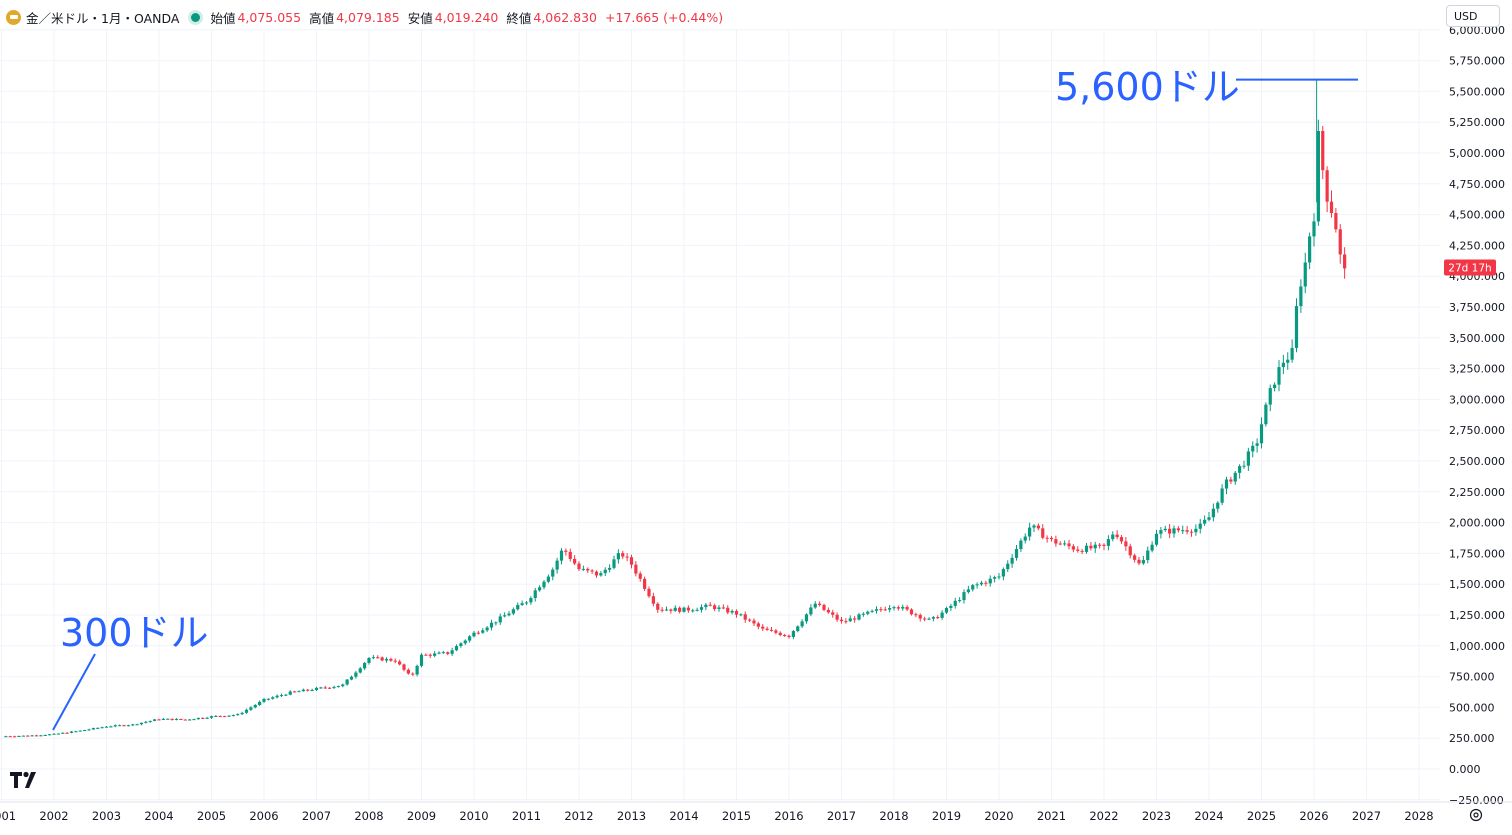 This screenshot has height=835, width=1512. I want to click on symbol-title: 金／米ドル・1月・OANDA, so click(103, 18).